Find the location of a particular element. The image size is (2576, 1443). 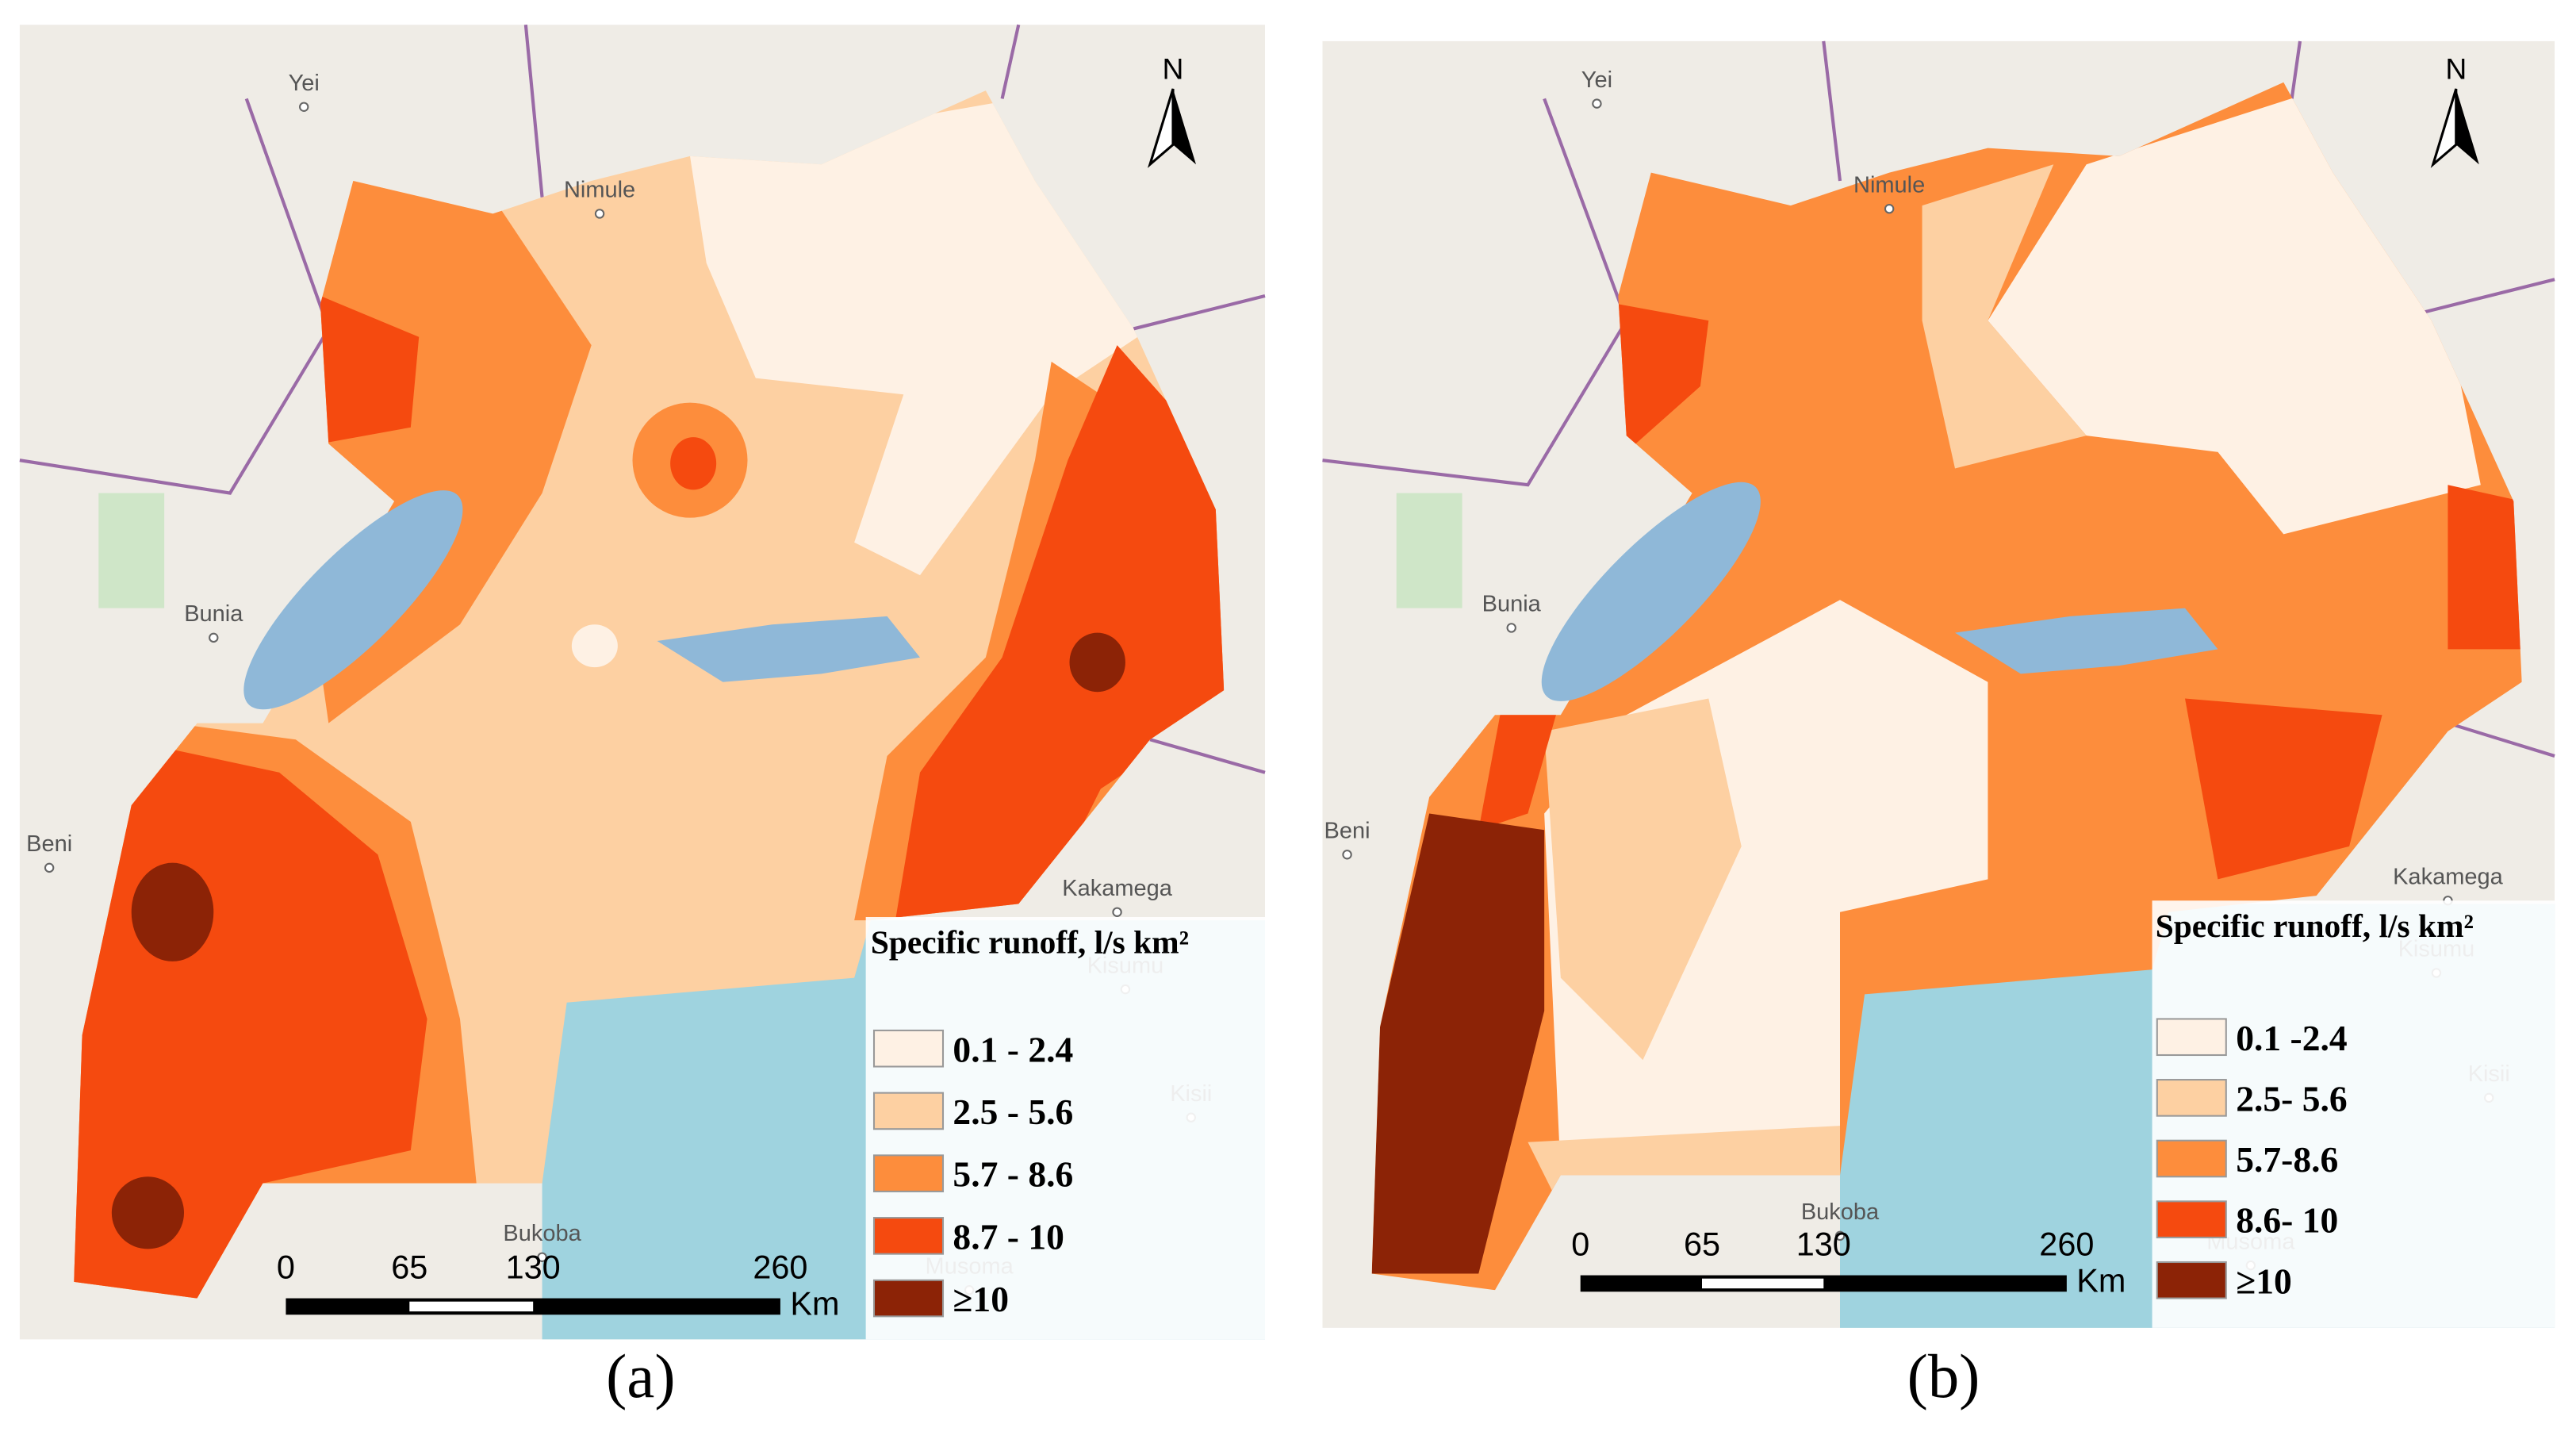

legend-label: 2.5 - 5.6 is located at coordinates (1013, 1112).